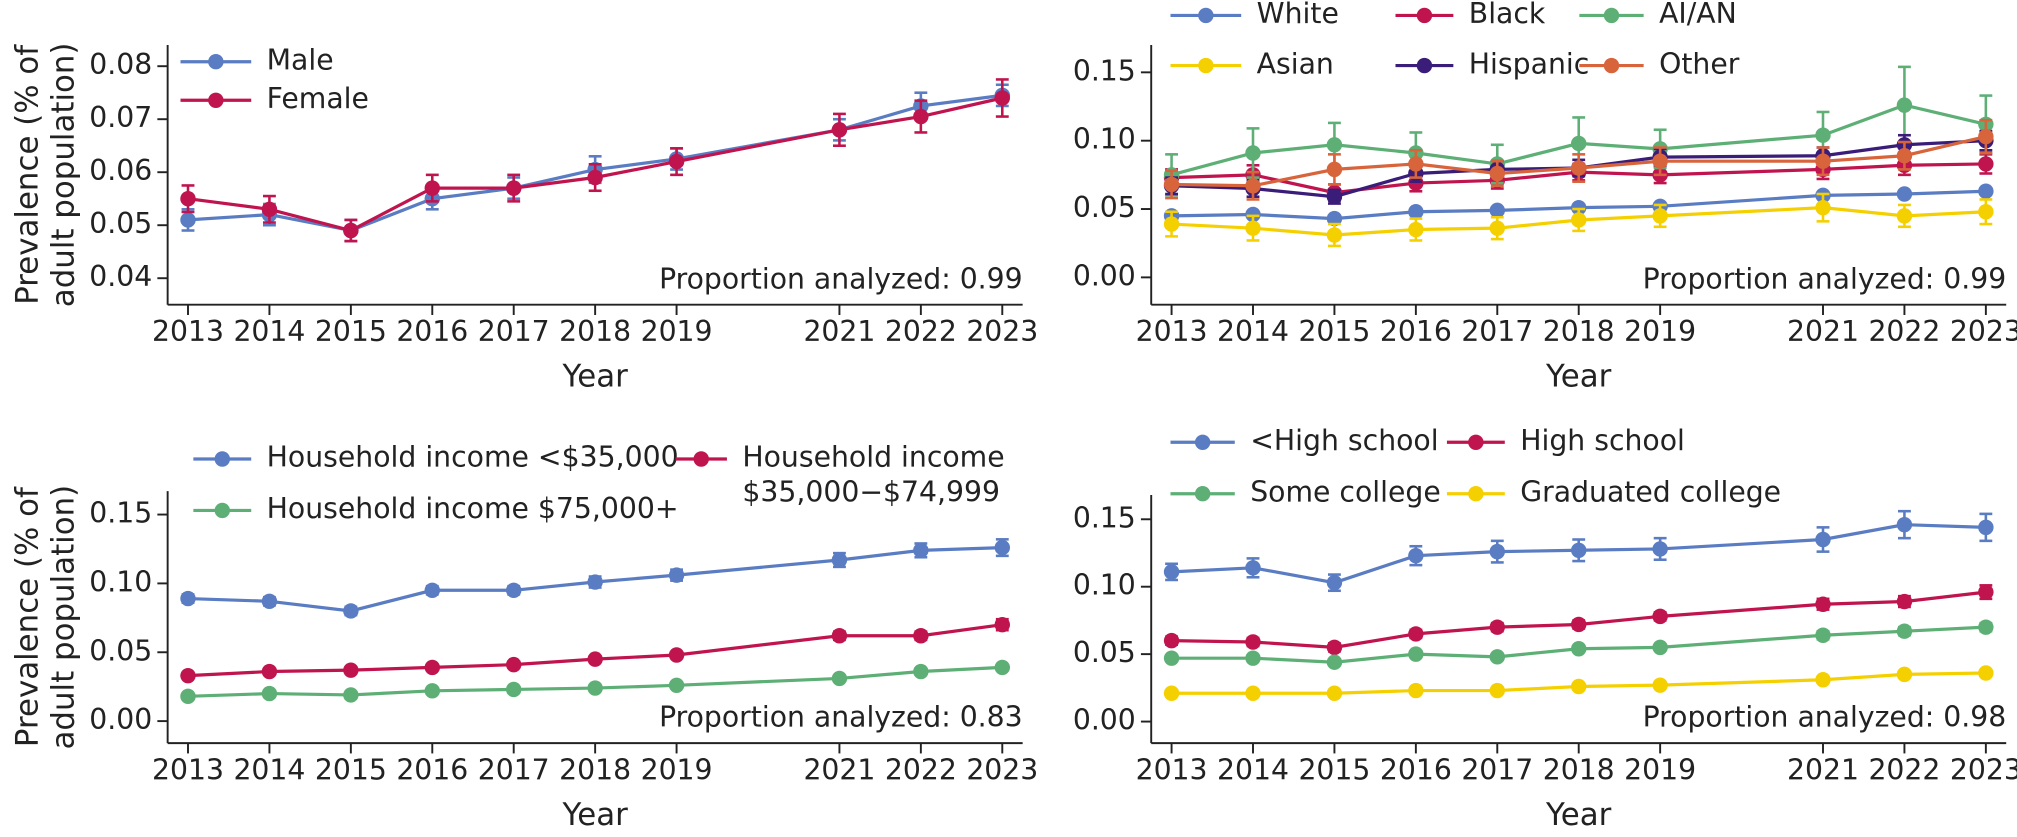 Image resolution: width=2017 pixels, height=837 pixels. I want to click on legend-label: Household income $75,000+, so click(472, 509).